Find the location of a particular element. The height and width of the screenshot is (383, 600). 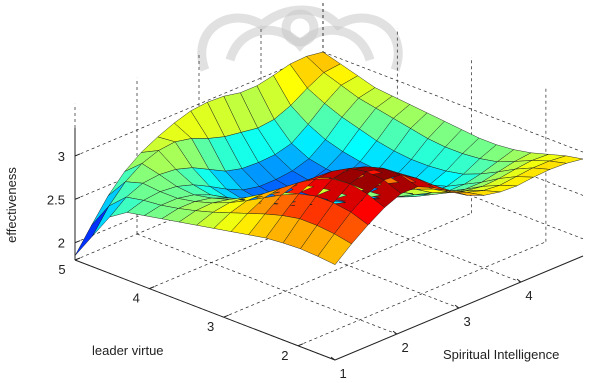

x-tick-label: 1 is located at coordinates (342, 373).